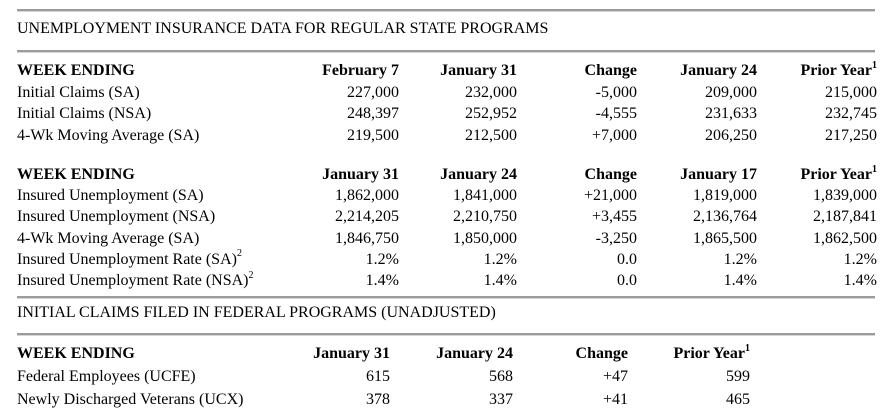 This screenshot has height=418, width=891. What do you see at coordinates (874, 169) in the screenshot?
I see `footnote-marker: 1` at bounding box center [874, 169].